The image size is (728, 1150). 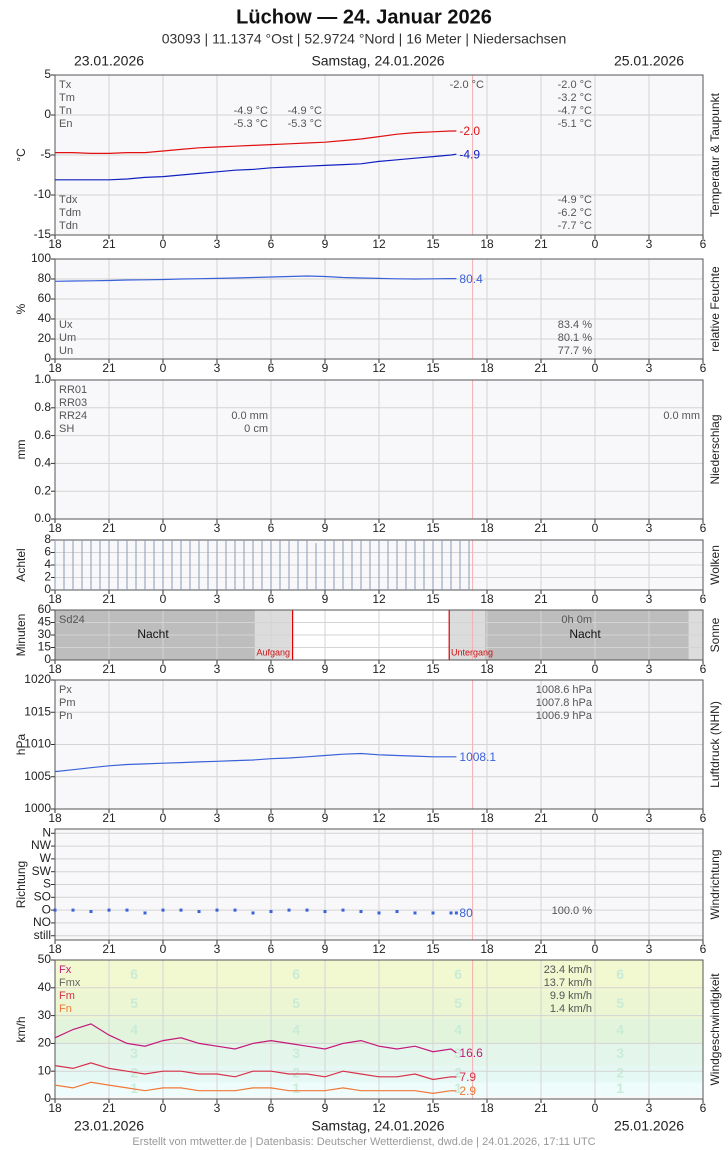 What do you see at coordinates (379, 309) in the screenshot?
I see `plot-frame` at bounding box center [379, 309].